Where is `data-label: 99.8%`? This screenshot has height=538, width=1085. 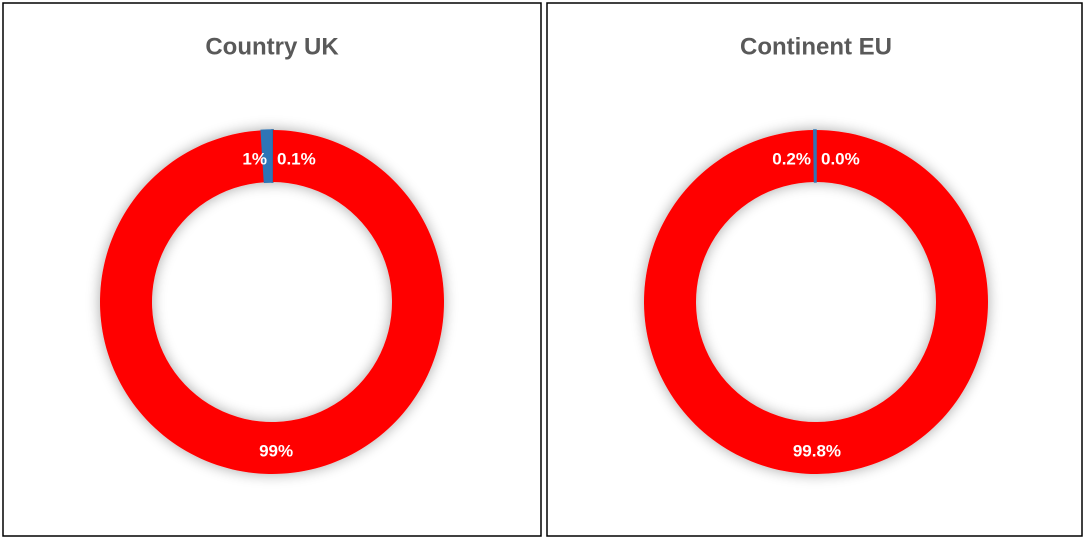
data-label: 99.8% is located at coordinates (817, 450).